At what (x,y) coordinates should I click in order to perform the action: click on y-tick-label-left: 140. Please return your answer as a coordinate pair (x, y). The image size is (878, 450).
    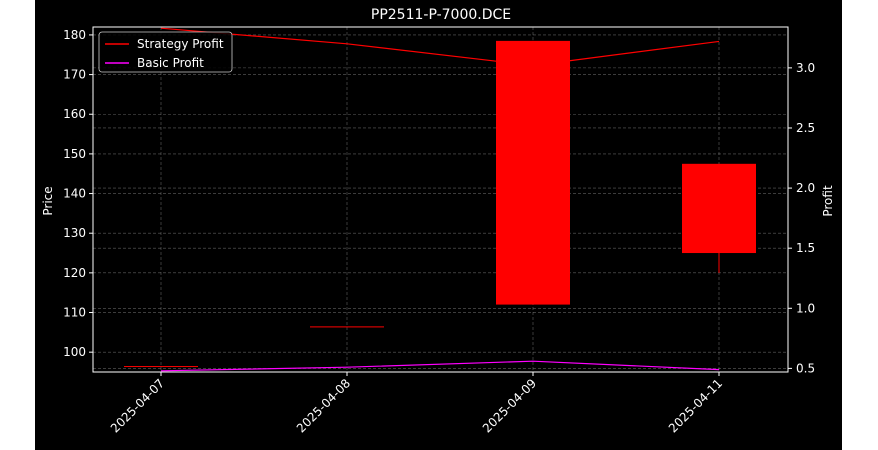
    Looking at the image, I should click on (74, 194).